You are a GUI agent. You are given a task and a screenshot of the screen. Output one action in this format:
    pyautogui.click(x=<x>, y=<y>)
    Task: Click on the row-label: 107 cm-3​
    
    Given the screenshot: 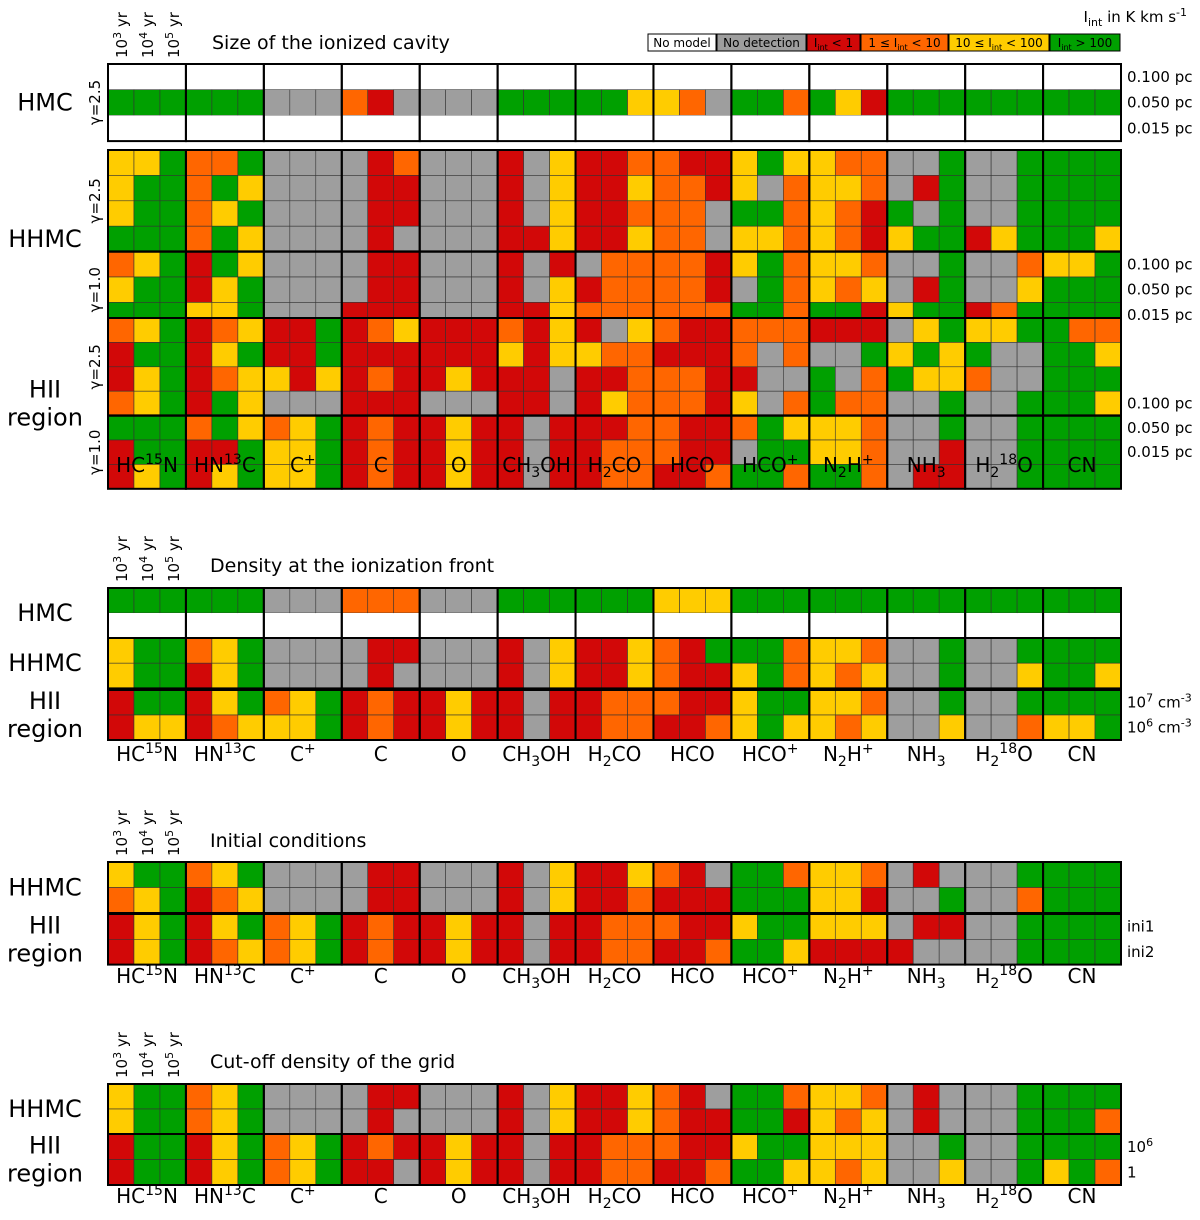 What is the action you would take?
    pyautogui.click(x=1159, y=702)
    